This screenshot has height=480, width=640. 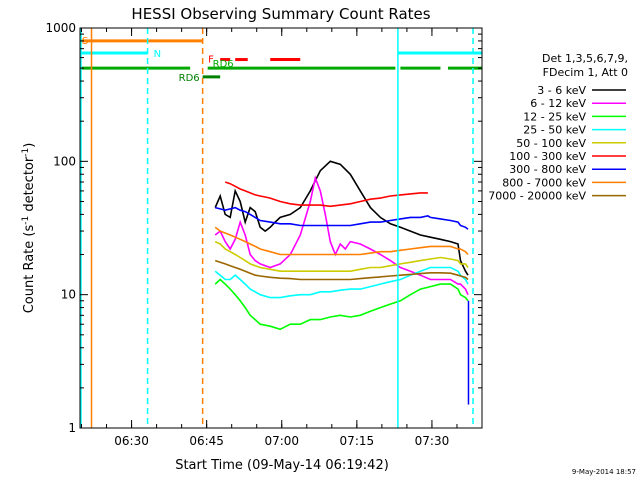 What do you see at coordinates (223, 64) in the screenshot?
I see `flag-label-3: RD6` at bounding box center [223, 64].